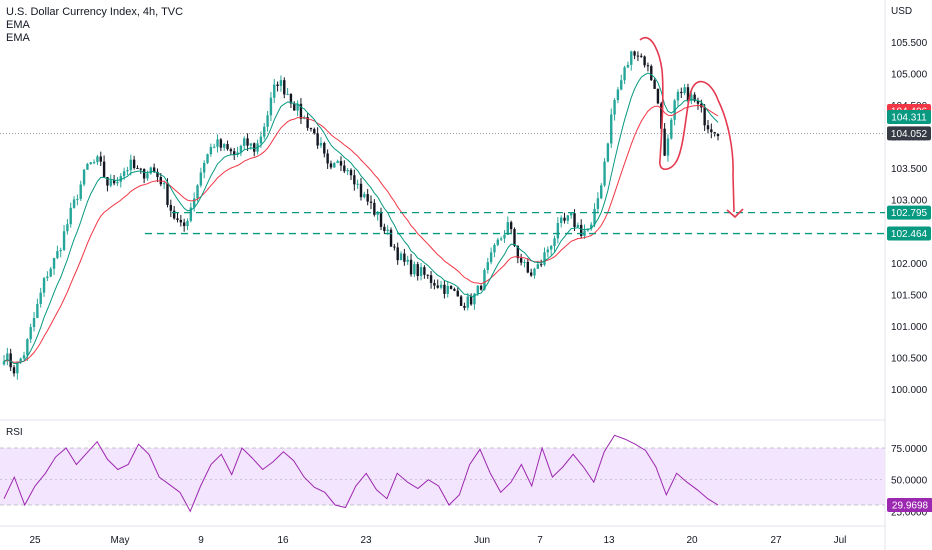 This screenshot has width=932, height=550. Describe the element at coordinates (679, 104) in the screenshot. I see `drawn-pattern-curve` at that location.